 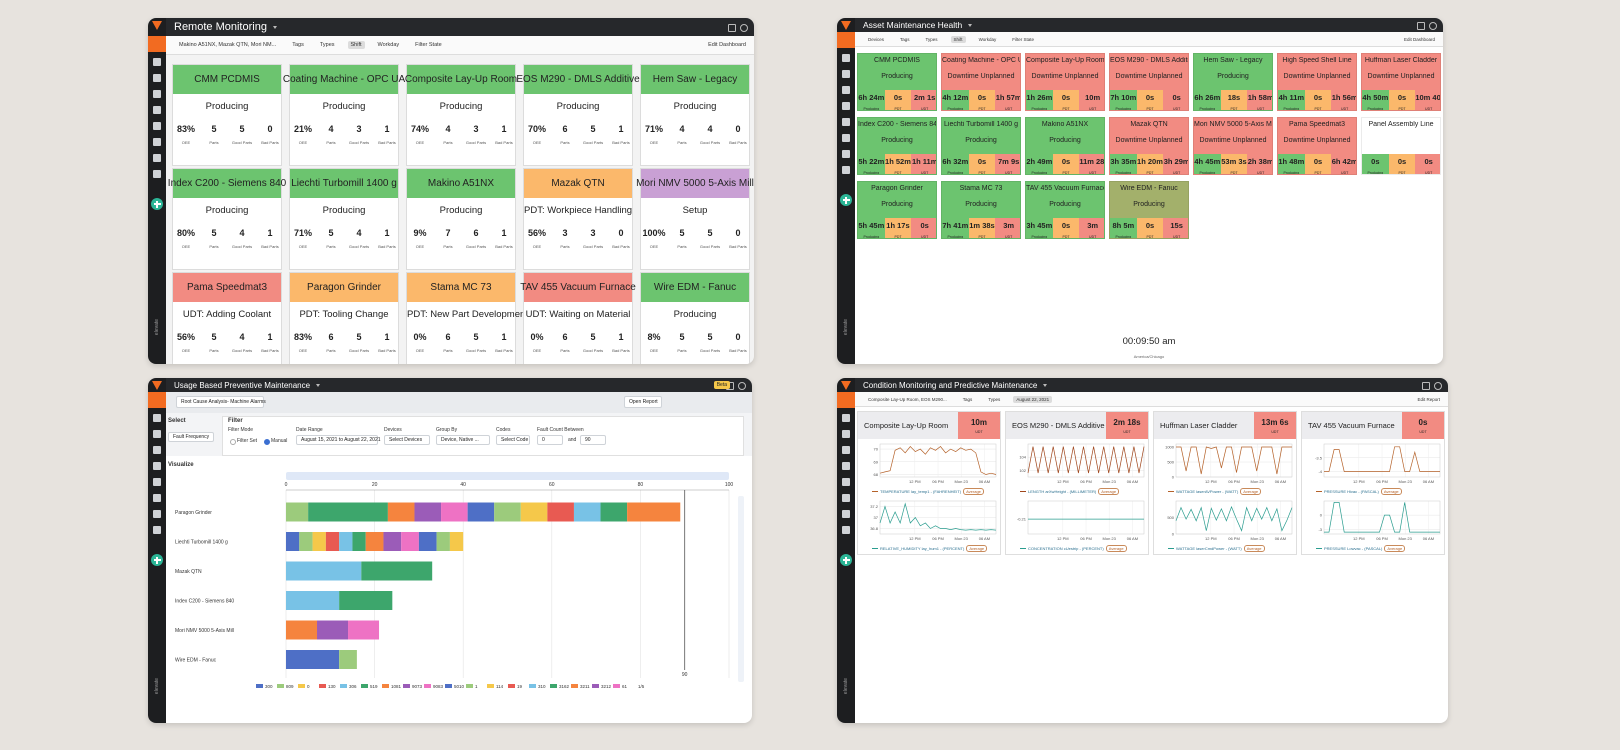 What do you see at coordinates (1234, 538) in the screenshot?
I see `x-tick-label: 06 PM` at bounding box center [1234, 538].